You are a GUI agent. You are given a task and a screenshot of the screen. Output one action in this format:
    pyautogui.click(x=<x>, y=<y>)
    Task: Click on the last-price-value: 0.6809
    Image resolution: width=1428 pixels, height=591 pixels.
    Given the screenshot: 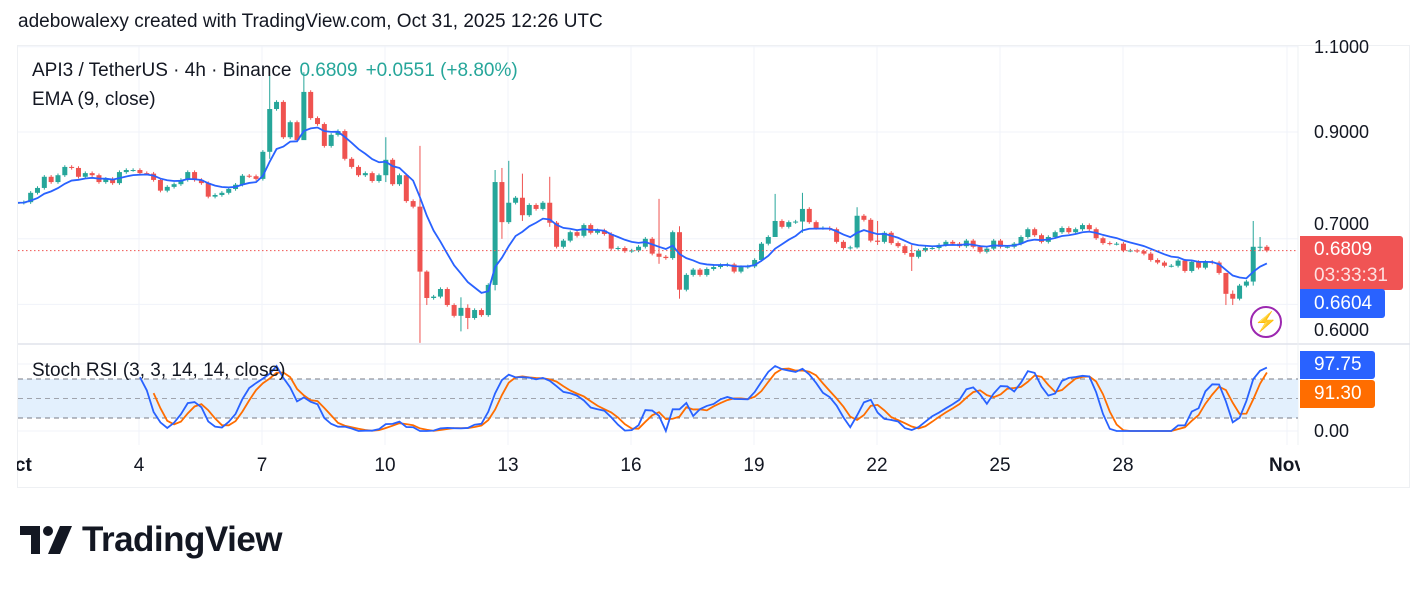 What is the action you would take?
    pyautogui.click(x=1343, y=249)
    